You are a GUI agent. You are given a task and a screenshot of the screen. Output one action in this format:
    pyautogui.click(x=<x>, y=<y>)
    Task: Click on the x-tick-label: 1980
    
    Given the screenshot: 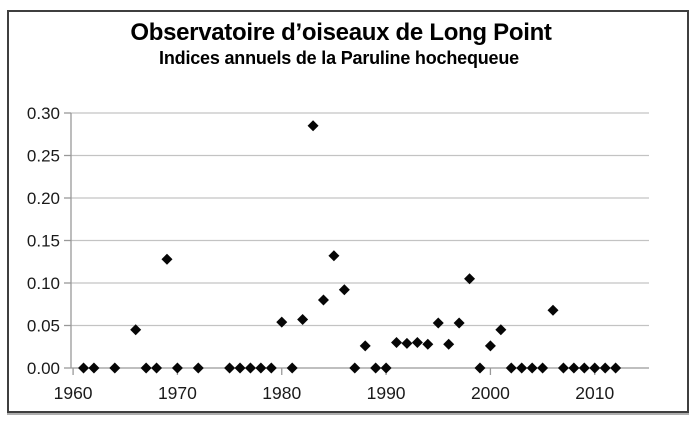 What is the action you would take?
    pyautogui.click(x=281, y=393)
    